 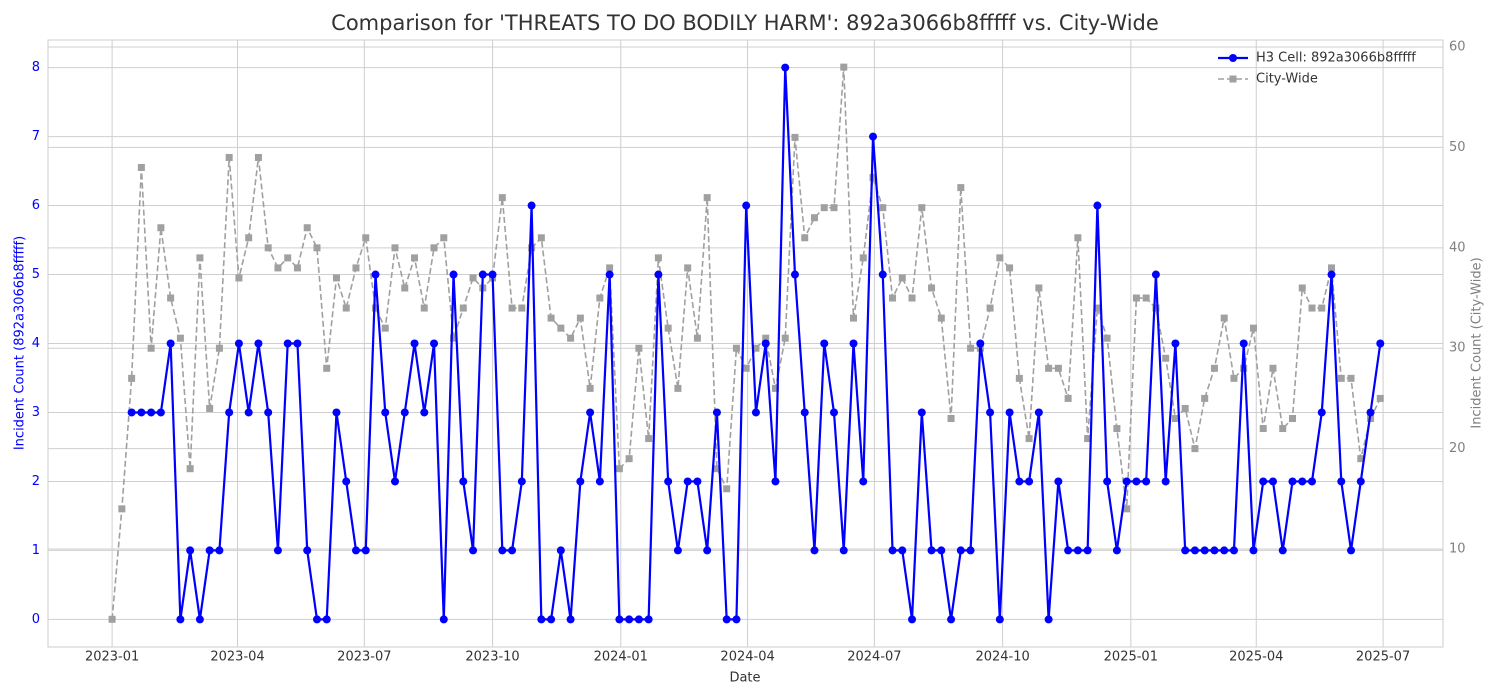 I want to click on x-tick-label: 2024-01, so click(x=621, y=657).